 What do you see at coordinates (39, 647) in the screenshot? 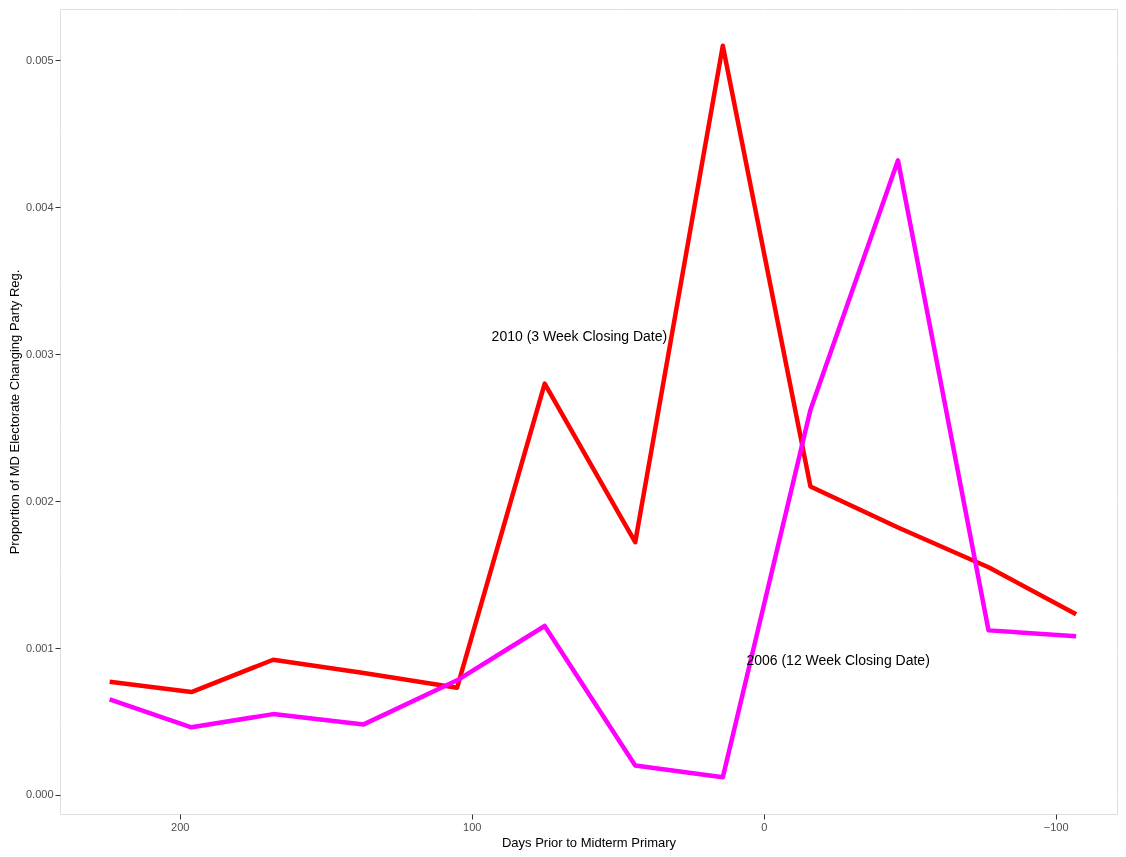
I see `y-tick-label: 0.001` at bounding box center [39, 647].